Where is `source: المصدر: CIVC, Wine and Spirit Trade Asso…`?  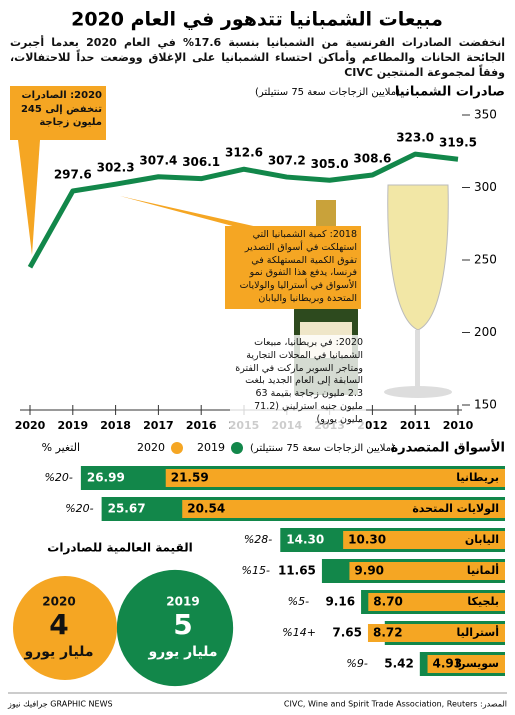
source: المصدر: CIVC, Wine and Spirit Trade Asso… is located at coordinates (395, 704).